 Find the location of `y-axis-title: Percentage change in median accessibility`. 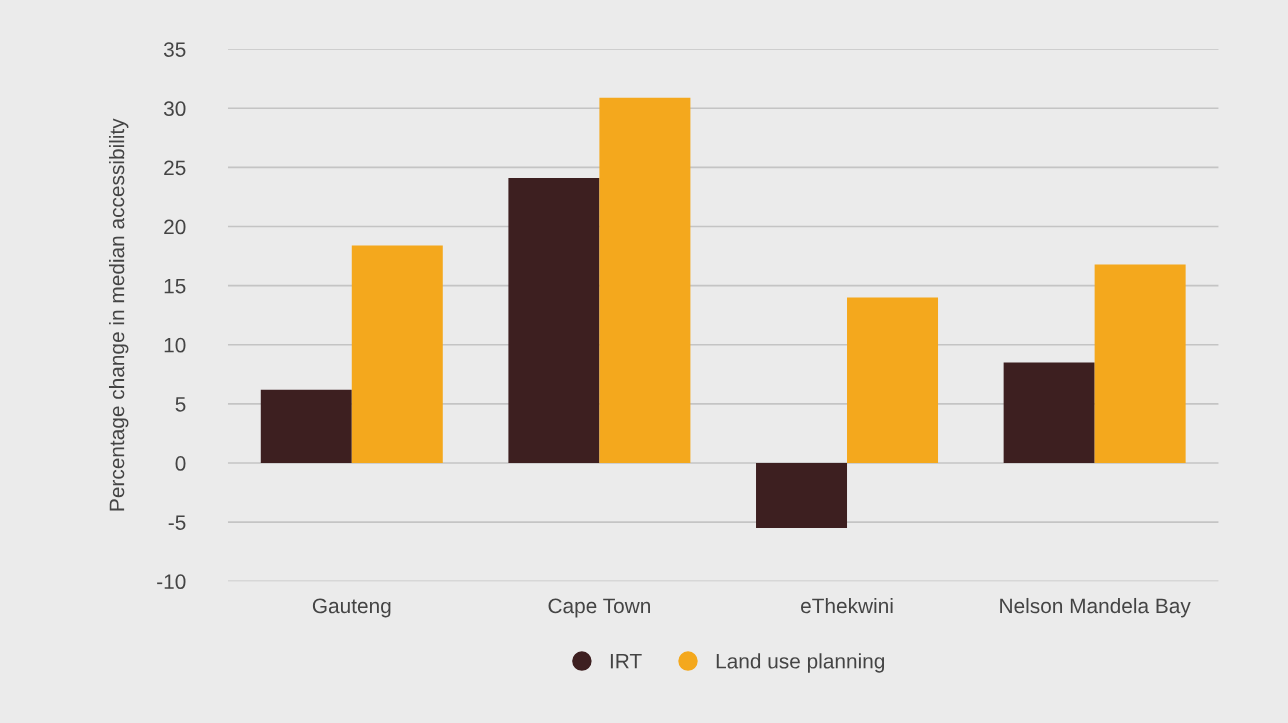

y-axis-title: Percentage change in median accessibility is located at coordinates (119, 314).